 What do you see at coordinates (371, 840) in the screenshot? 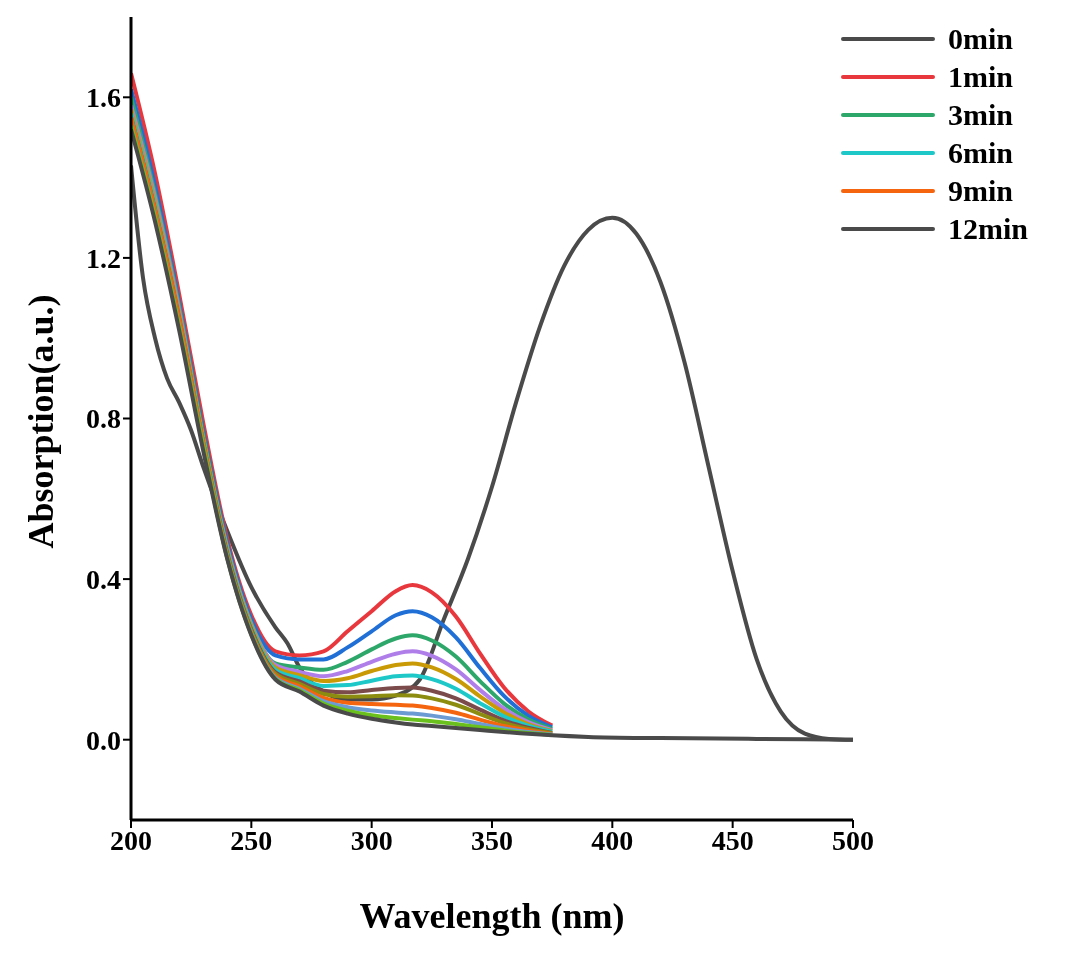
I see `x-tick-label: 300` at bounding box center [371, 840].